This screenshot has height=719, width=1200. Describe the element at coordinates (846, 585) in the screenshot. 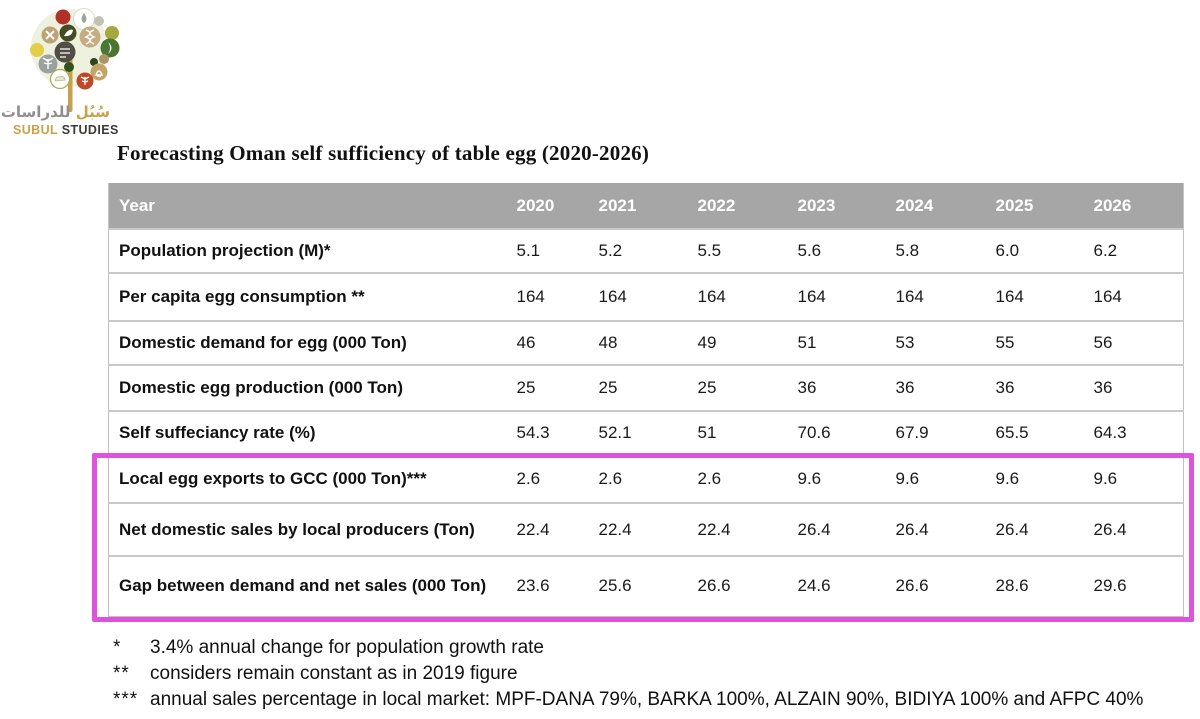

I see `value-cell: 24.6` at that location.